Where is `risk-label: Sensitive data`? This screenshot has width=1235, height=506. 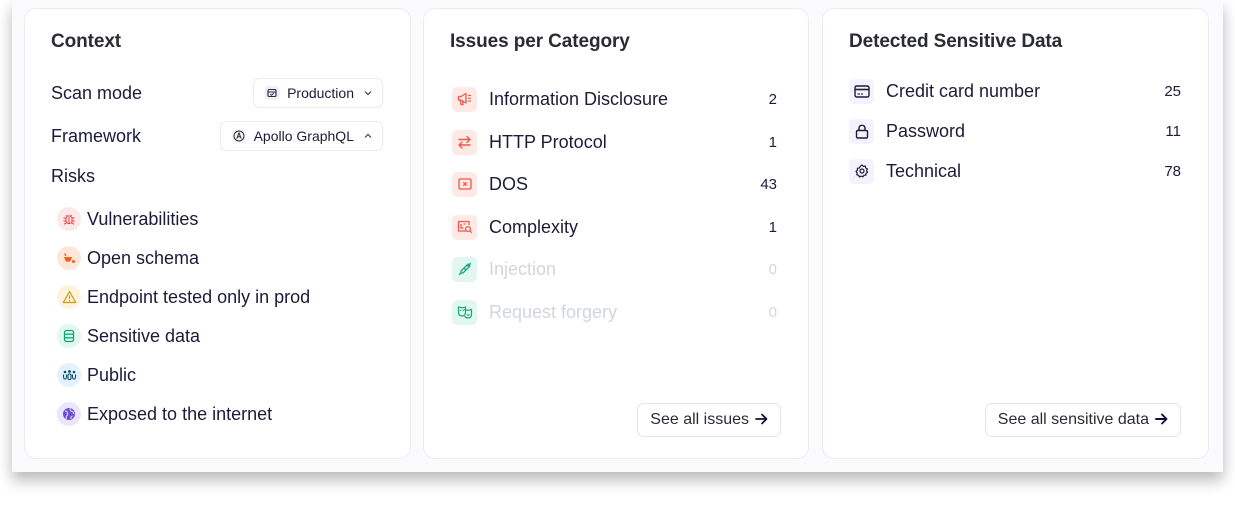
risk-label: Sensitive data is located at coordinates (144, 335).